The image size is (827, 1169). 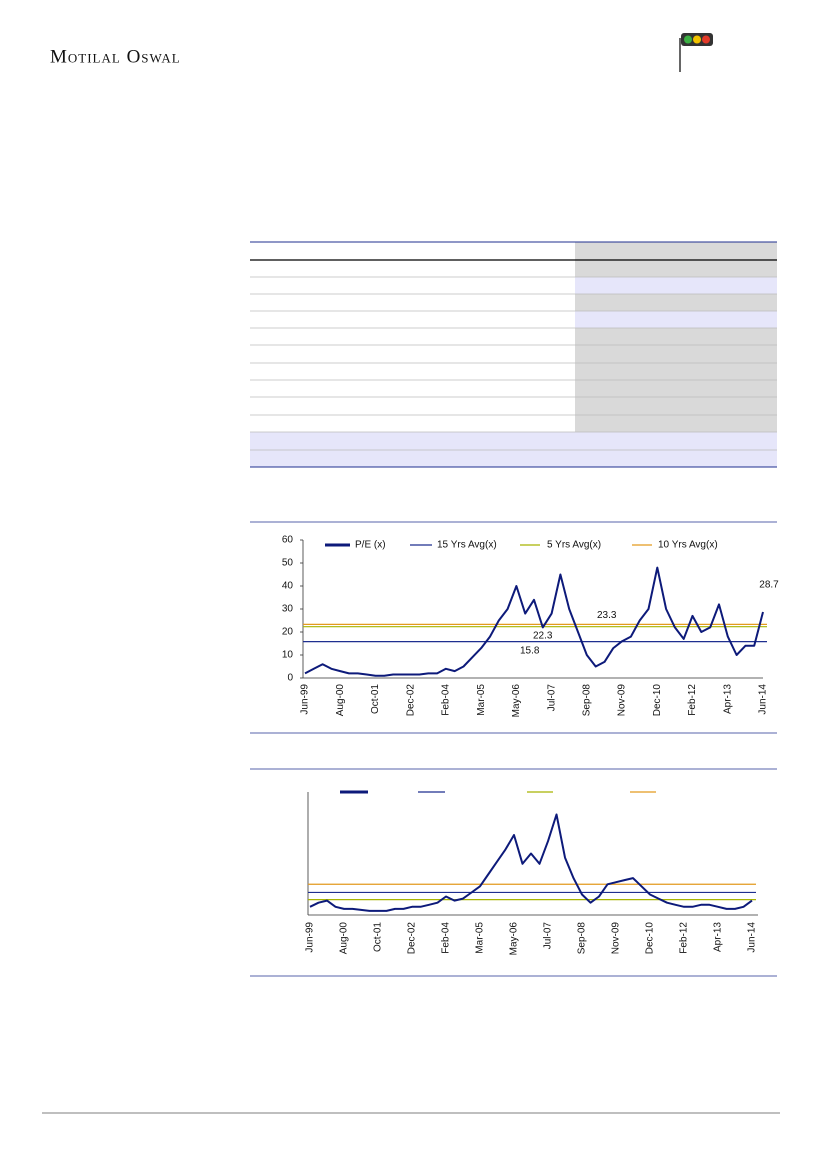 I want to click on y-tick-label: 60, so click(x=288, y=540).